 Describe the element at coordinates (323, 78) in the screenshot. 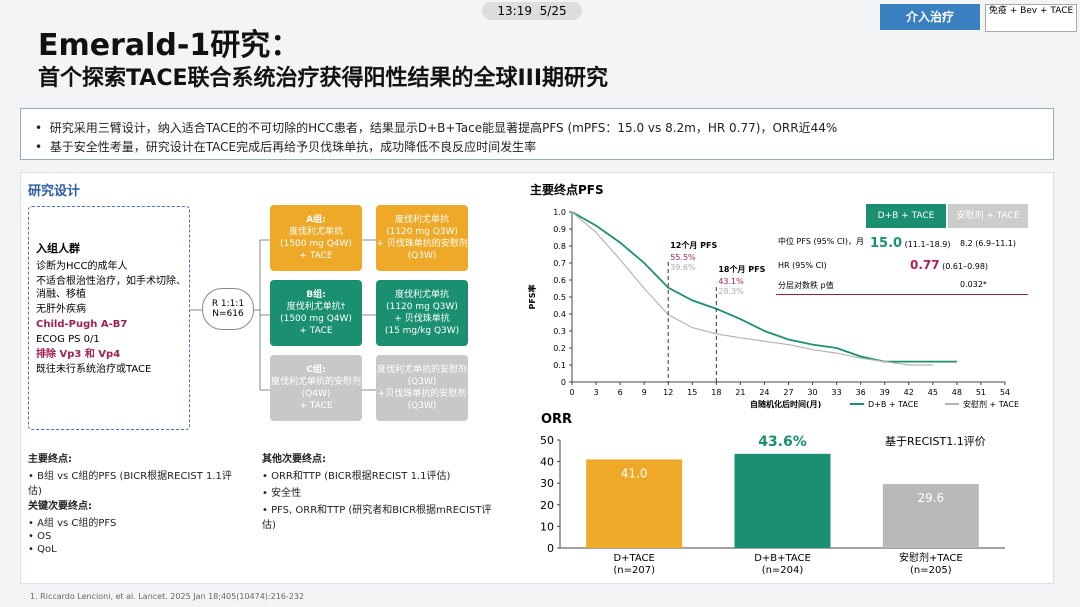

I see `subtitle: 首个探索TACE联合系统治疗获得阳性结果的全球III期研究` at that location.